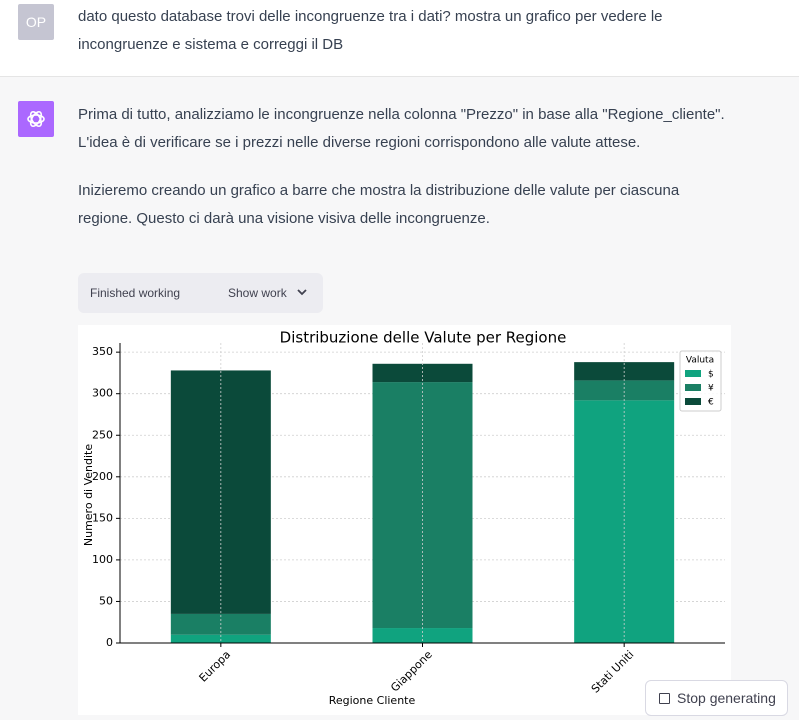 Image resolution: width=799 pixels, height=720 pixels. What do you see at coordinates (36, 22) in the screenshot?
I see `user-avatar: OP` at bounding box center [36, 22].